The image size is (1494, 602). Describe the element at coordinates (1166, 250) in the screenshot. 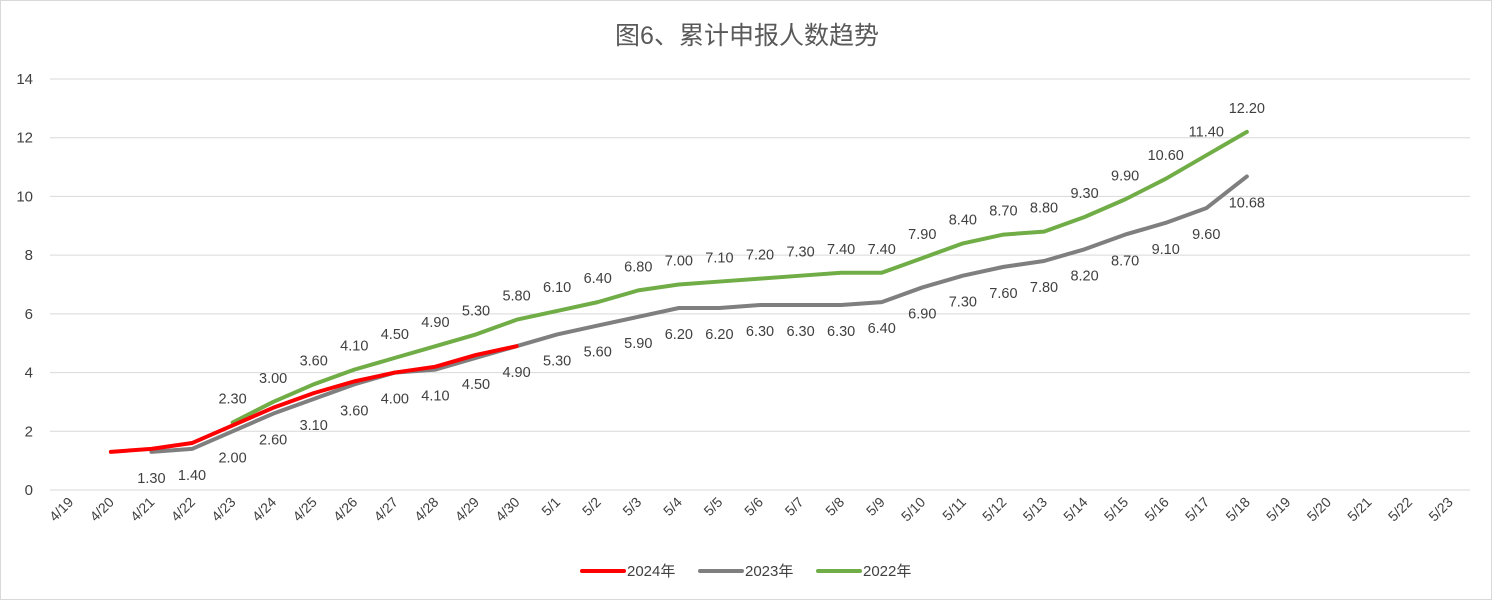

I see `data-label: 9.10` at that location.